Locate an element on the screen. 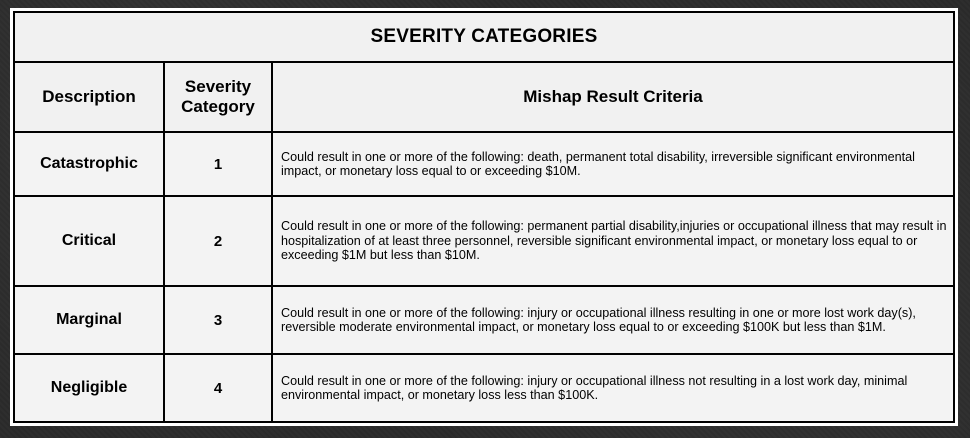  row-category: 2 is located at coordinates (218, 241).